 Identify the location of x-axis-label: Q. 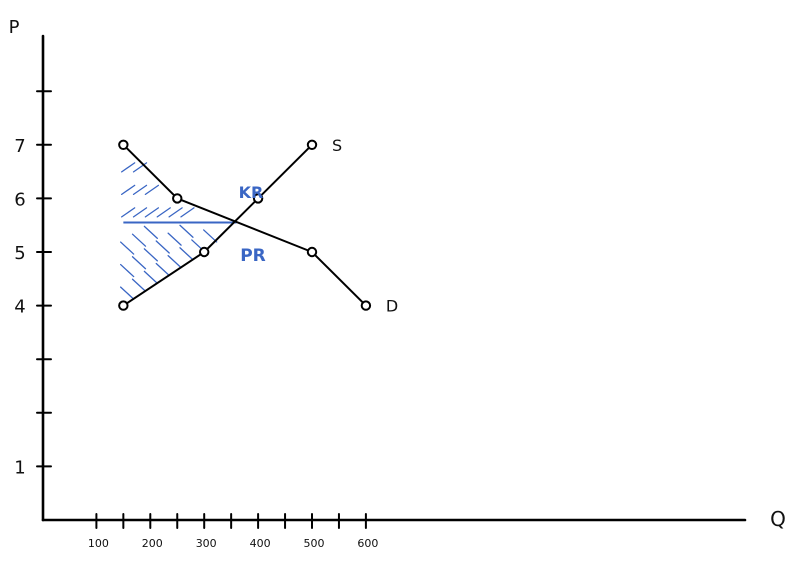
(778, 519).